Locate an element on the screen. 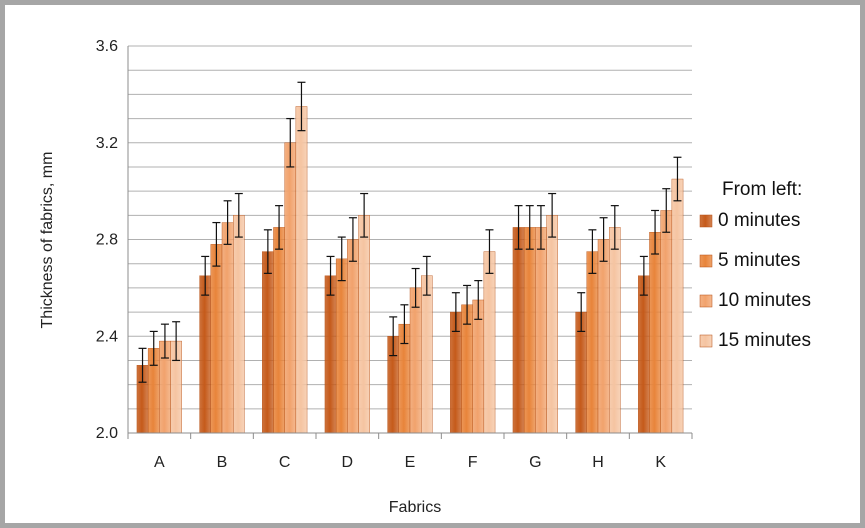 Image resolution: width=865 pixels, height=528 pixels. x-tick-label: G is located at coordinates (535, 462).